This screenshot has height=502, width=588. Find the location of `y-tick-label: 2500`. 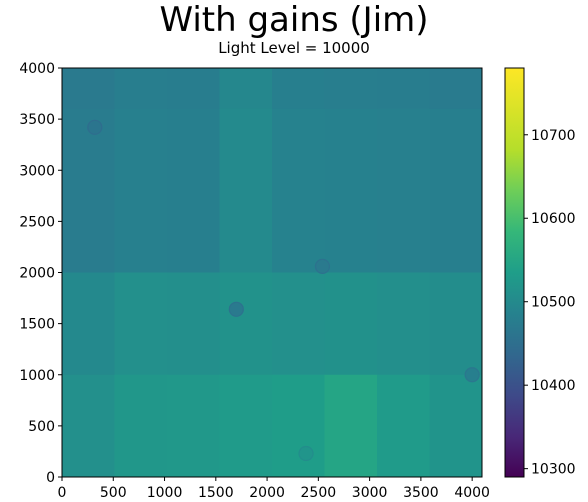

y-tick-label: 2500 is located at coordinates (37, 222).